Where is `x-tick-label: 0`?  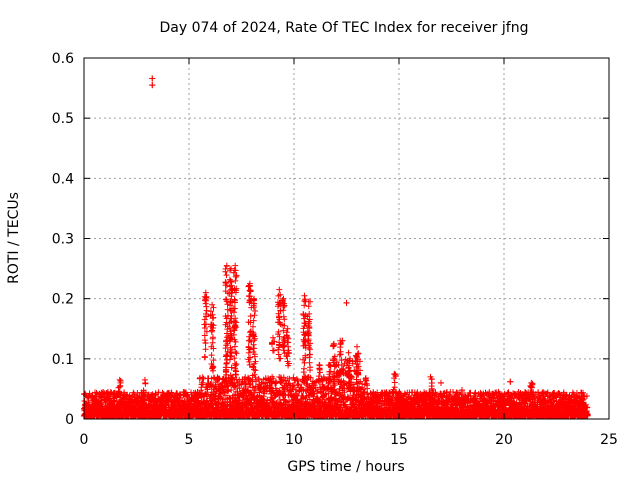 x-tick-label: 0 is located at coordinates (84, 440).